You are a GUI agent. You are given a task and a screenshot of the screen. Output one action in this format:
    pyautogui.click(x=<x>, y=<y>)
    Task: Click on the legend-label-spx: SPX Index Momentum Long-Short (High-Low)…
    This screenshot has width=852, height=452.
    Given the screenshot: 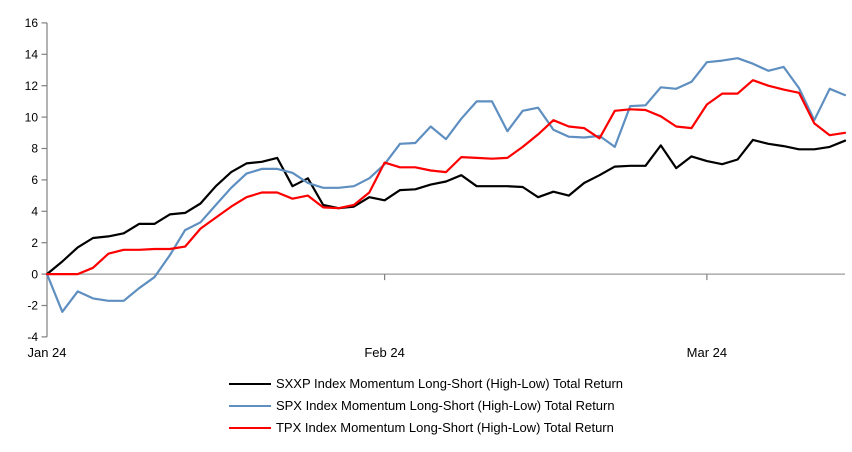 What is the action you would take?
    pyautogui.click(x=445, y=405)
    